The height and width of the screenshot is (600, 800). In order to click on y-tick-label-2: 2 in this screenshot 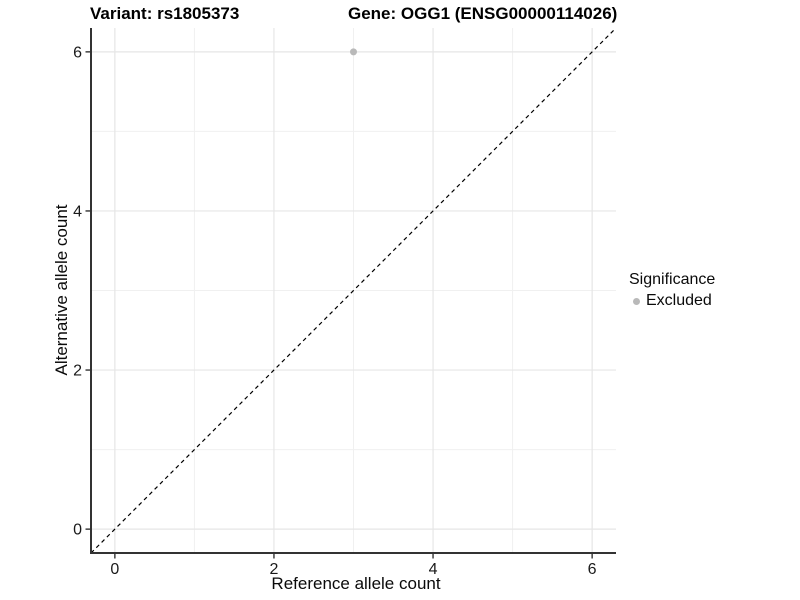, I will do `click(77, 371)`.